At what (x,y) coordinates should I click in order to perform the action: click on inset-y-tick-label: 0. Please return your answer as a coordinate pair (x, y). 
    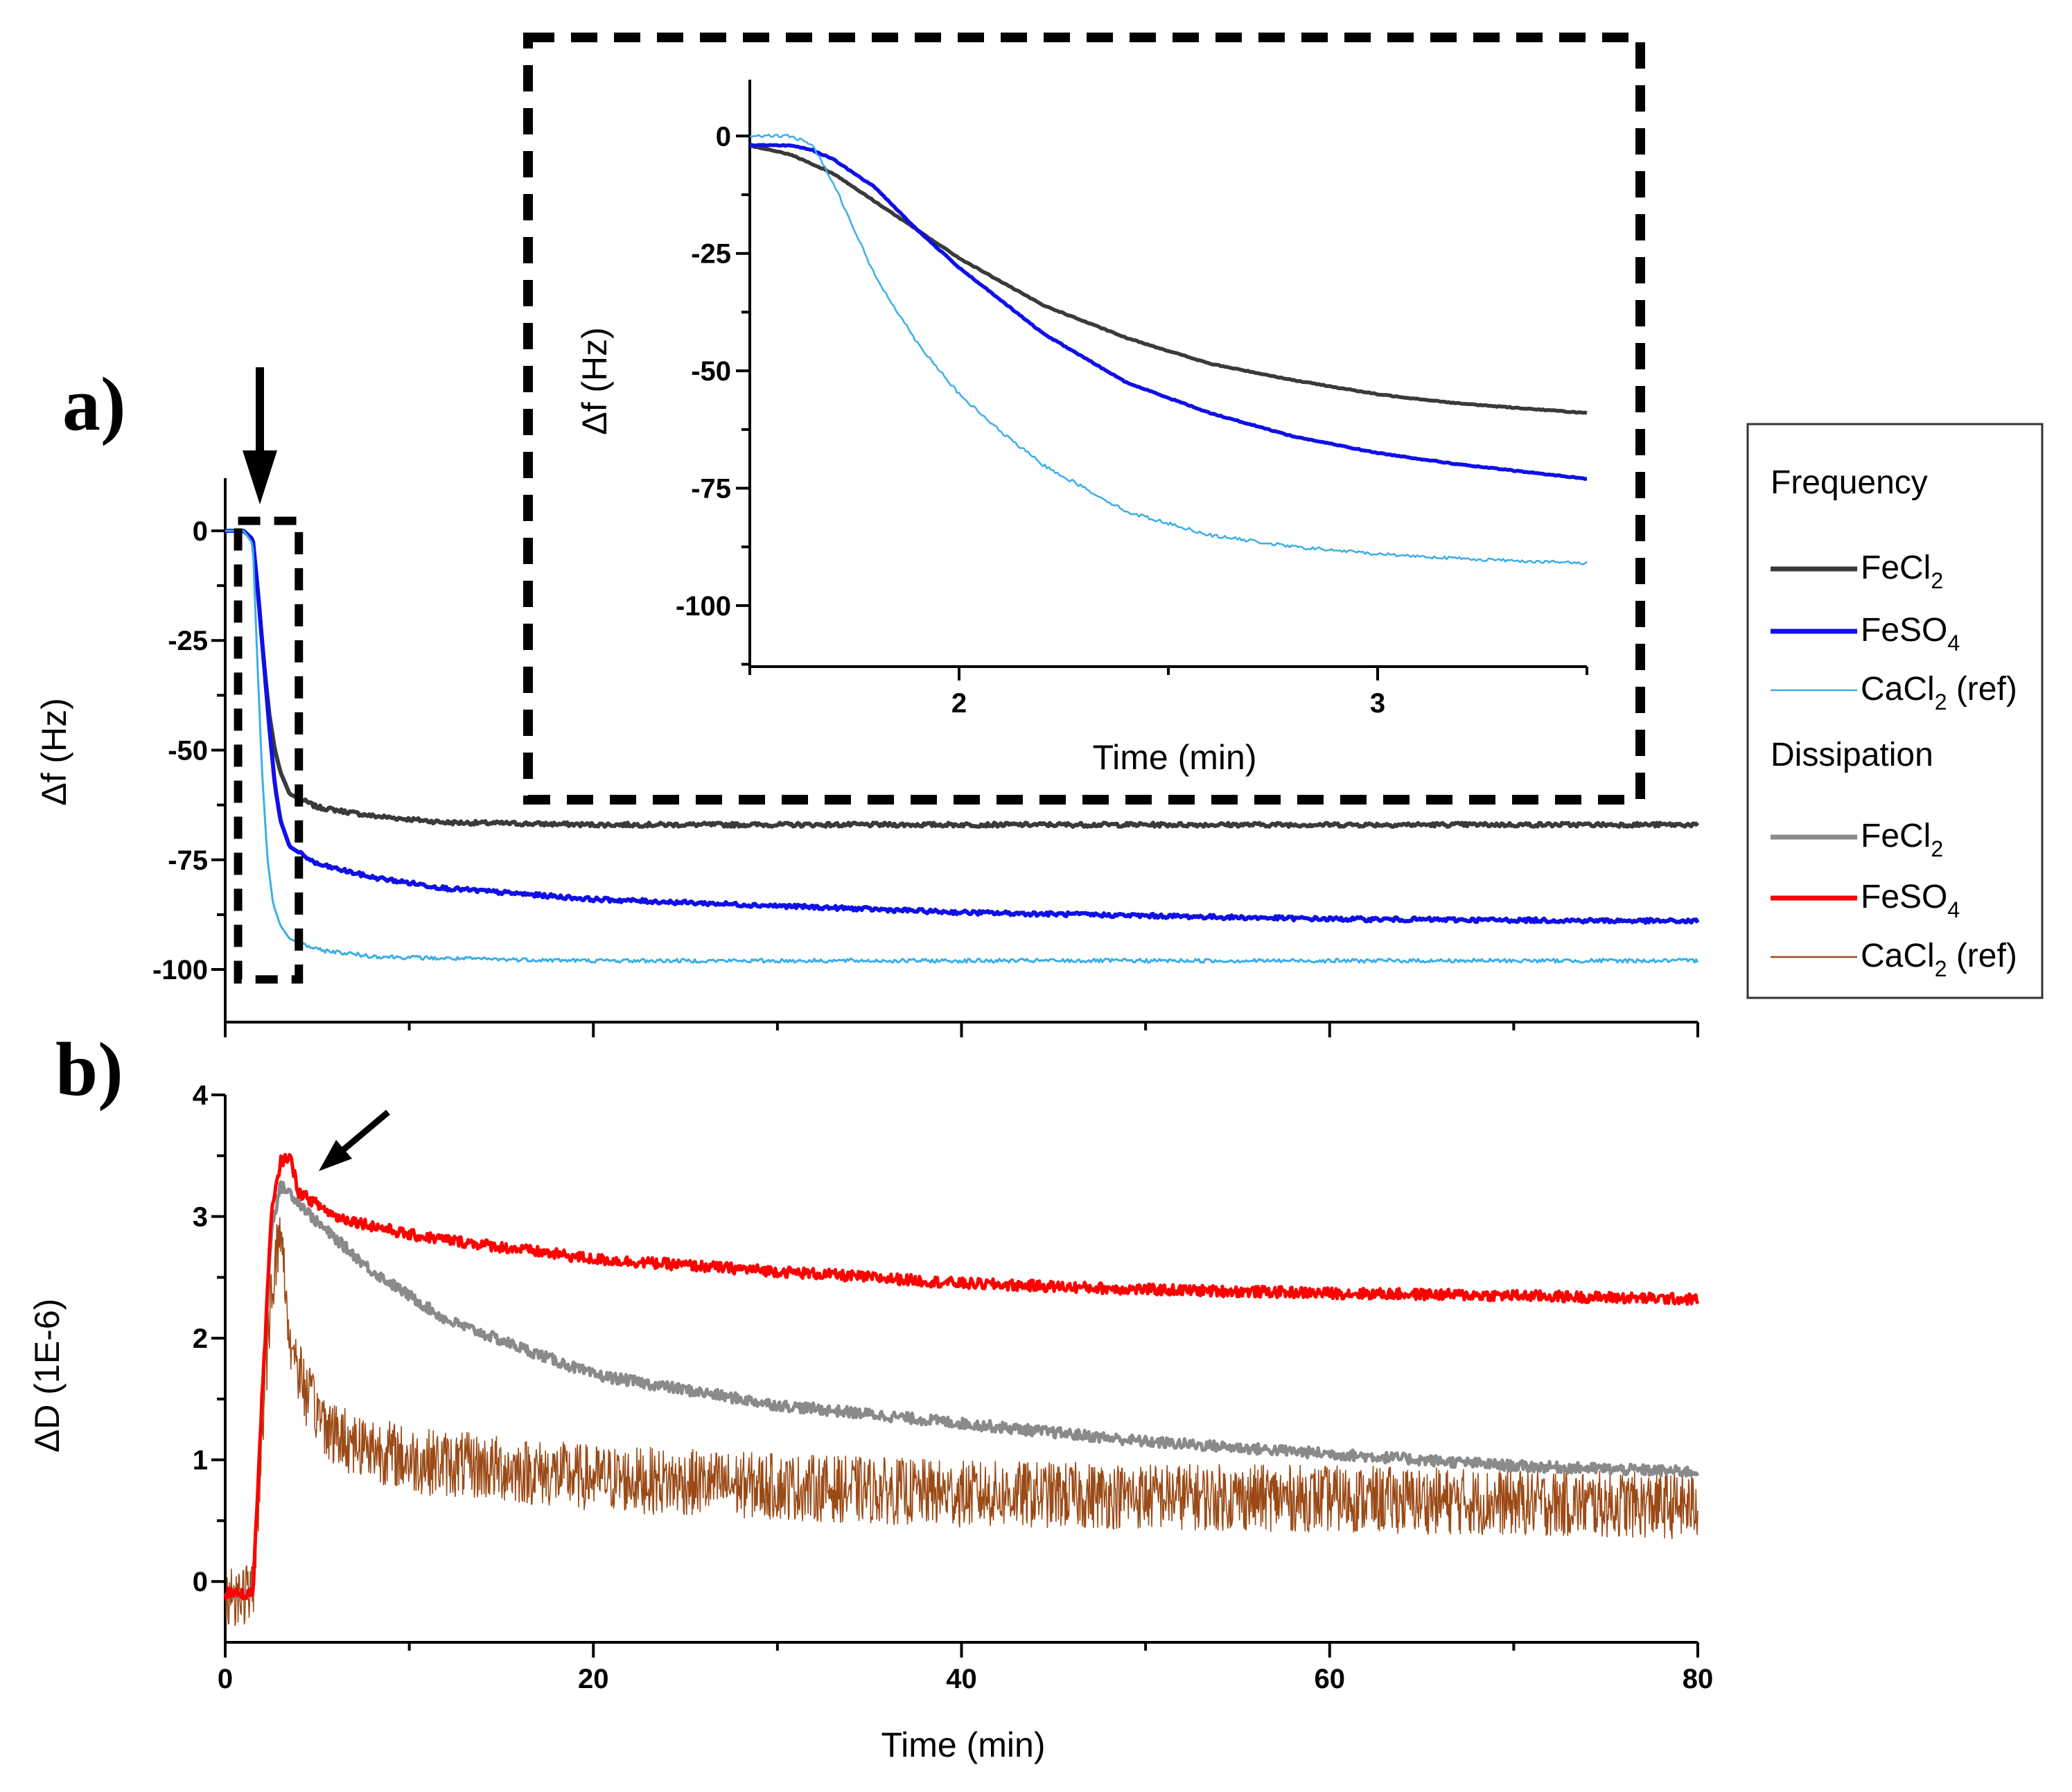
    Looking at the image, I should click on (723, 136).